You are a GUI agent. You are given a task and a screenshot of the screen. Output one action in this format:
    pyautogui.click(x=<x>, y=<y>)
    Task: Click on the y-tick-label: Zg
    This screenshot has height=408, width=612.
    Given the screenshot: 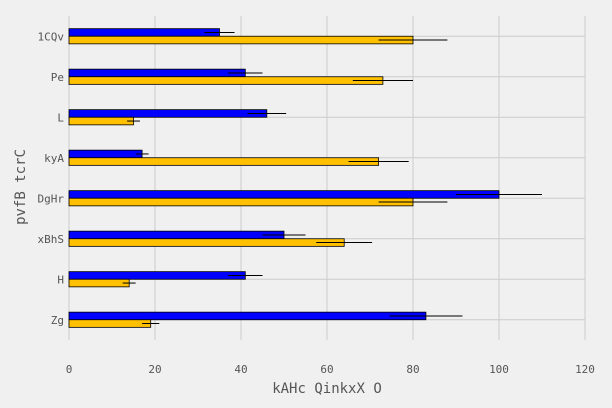 What is the action you would take?
    pyautogui.click(x=57, y=320)
    